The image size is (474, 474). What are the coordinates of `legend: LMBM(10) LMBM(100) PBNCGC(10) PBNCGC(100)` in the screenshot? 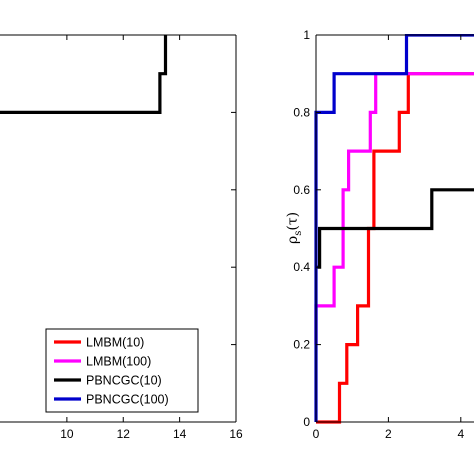 It's located at (122, 370).